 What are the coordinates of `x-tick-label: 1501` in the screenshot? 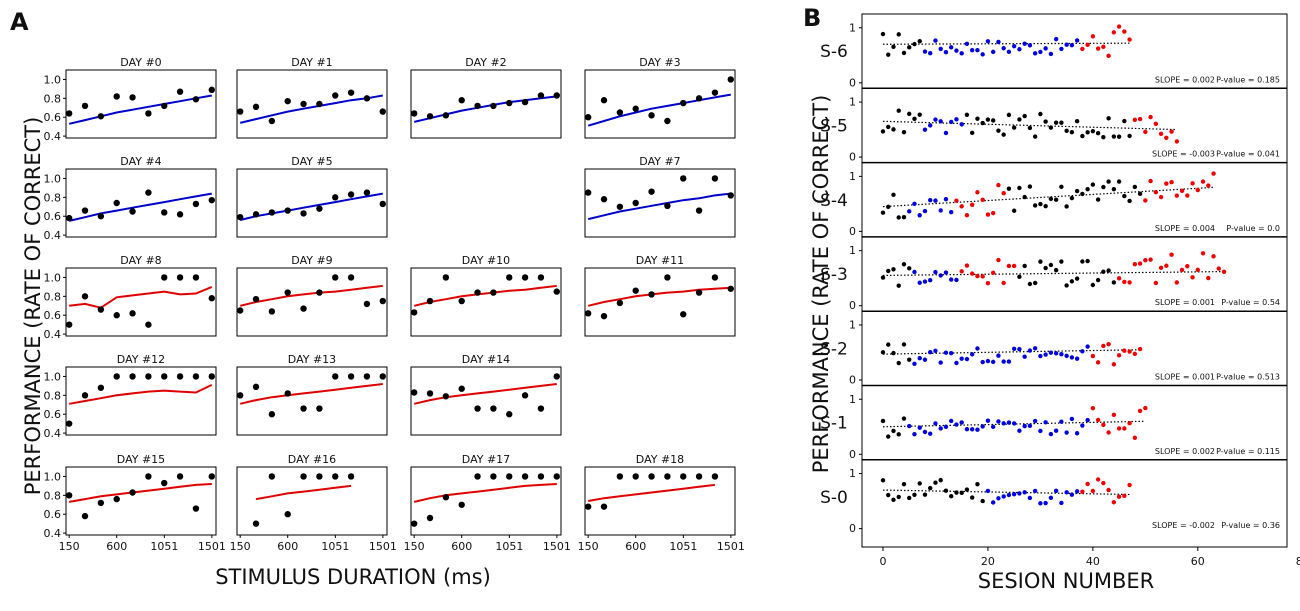 It's located at (557, 546).